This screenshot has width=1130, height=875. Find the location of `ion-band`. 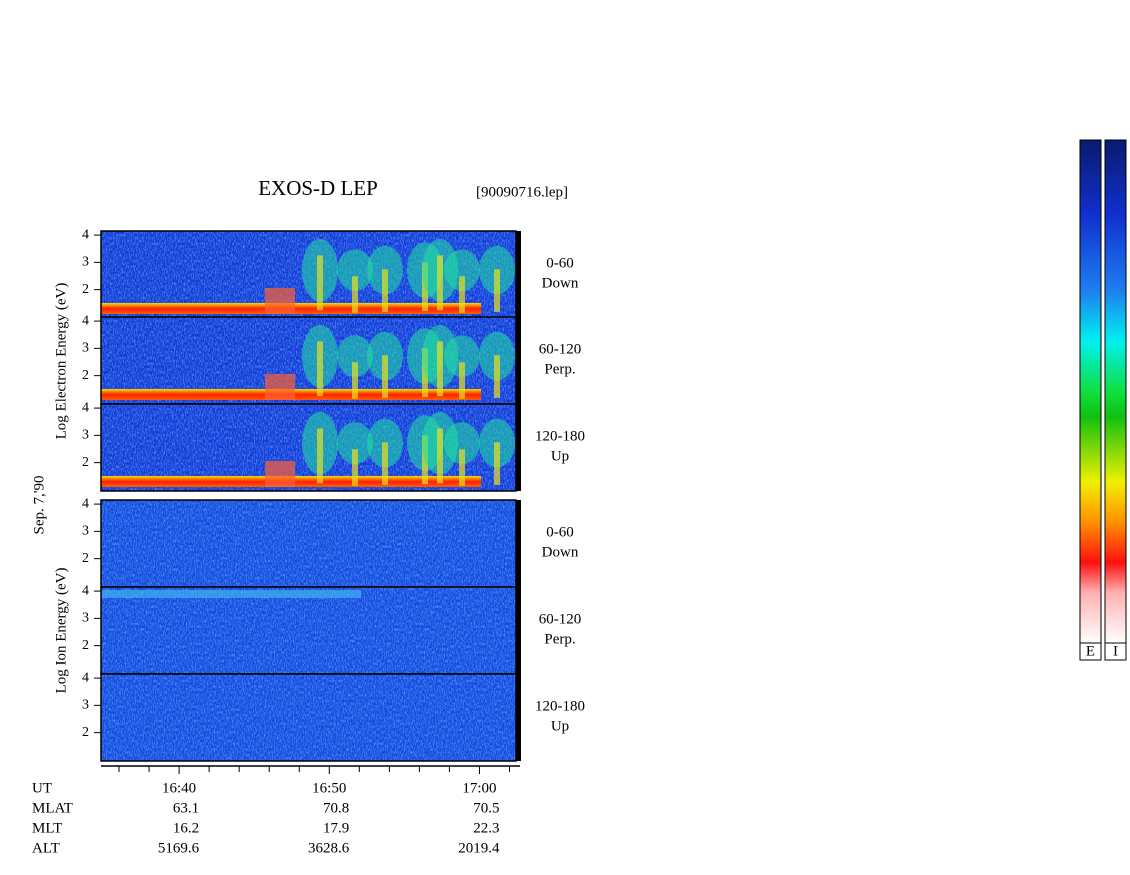

ion-band is located at coordinates (231, 594).